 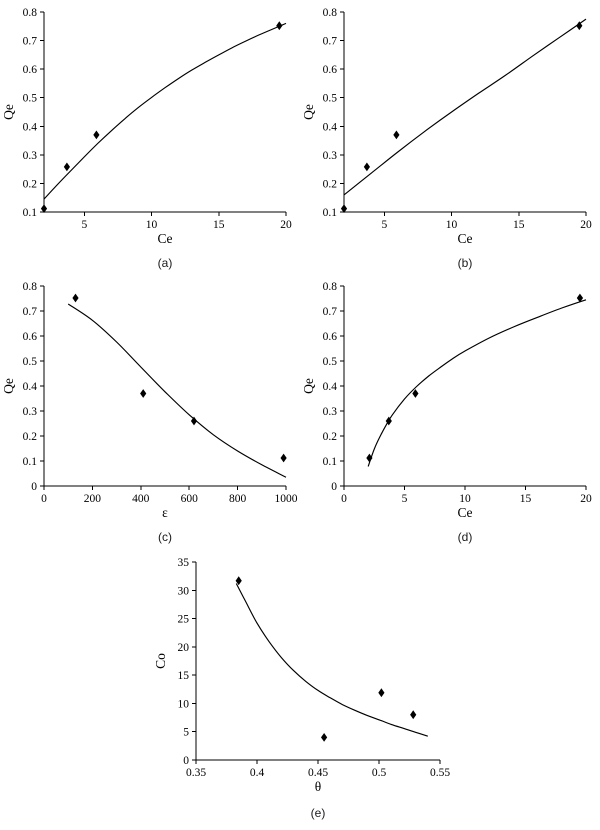 I want to click on y-tick-label: 30, so click(x=184, y=591).